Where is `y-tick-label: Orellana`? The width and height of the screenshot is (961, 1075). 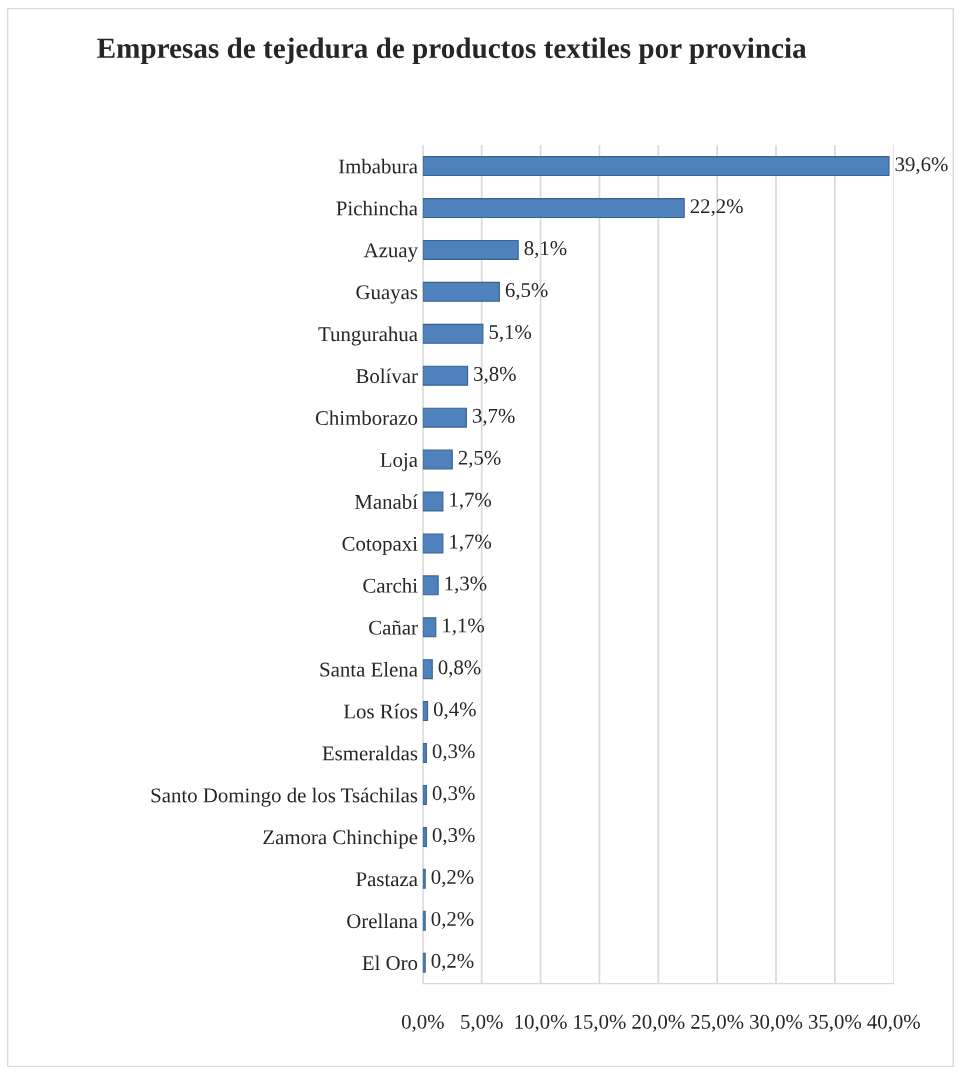 y-tick-label: Orellana is located at coordinates (382, 921).